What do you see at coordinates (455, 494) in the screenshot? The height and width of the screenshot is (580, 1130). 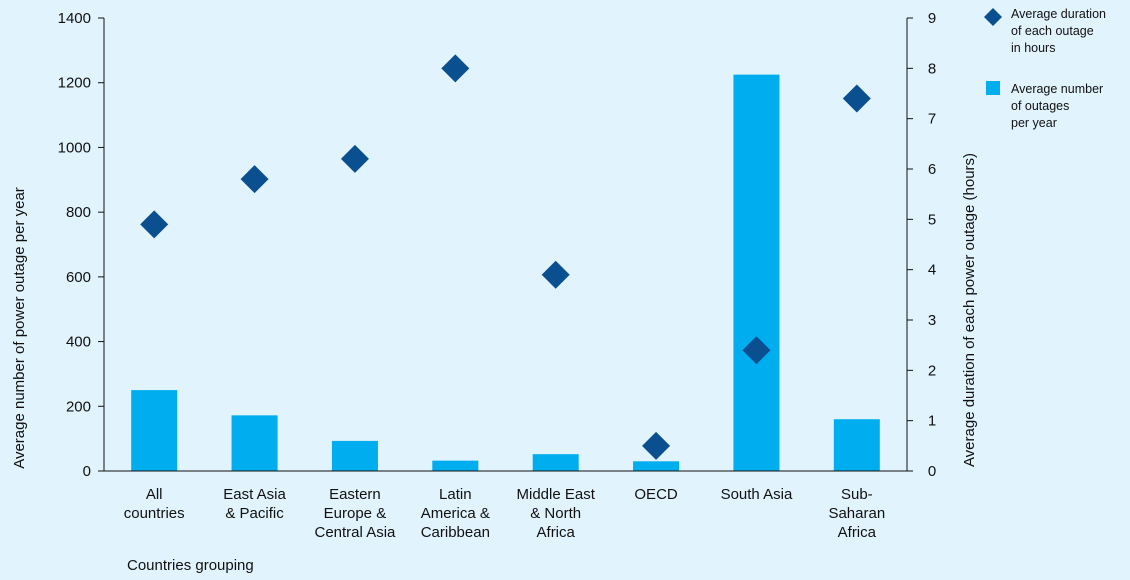 I see `category-label-3-0: Latin` at bounding box center [455, 494].